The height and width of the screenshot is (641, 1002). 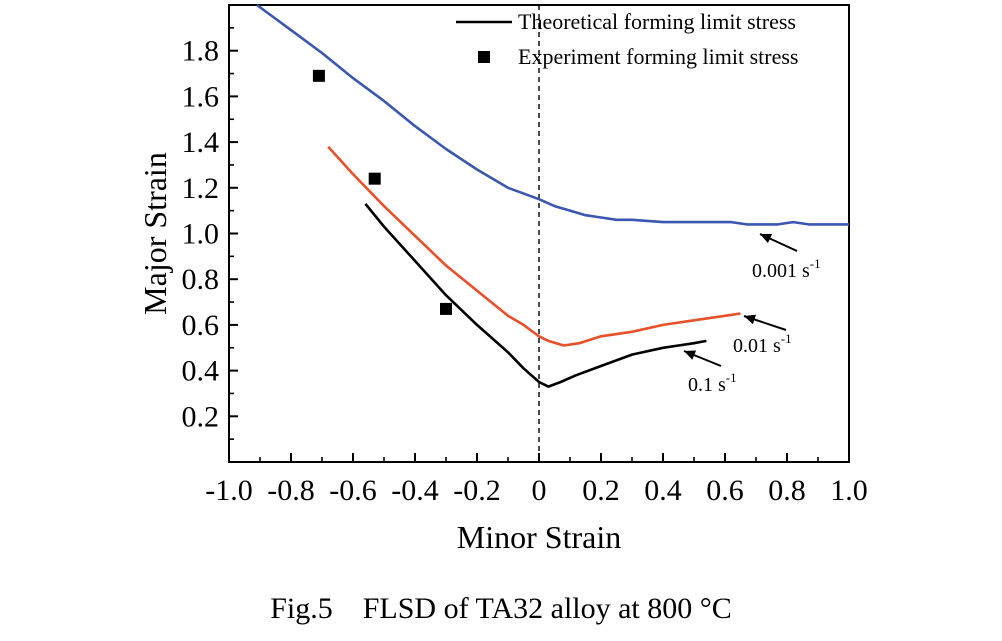 I want to click on y-tick-label: 0.4, so click(x=201, y=371).